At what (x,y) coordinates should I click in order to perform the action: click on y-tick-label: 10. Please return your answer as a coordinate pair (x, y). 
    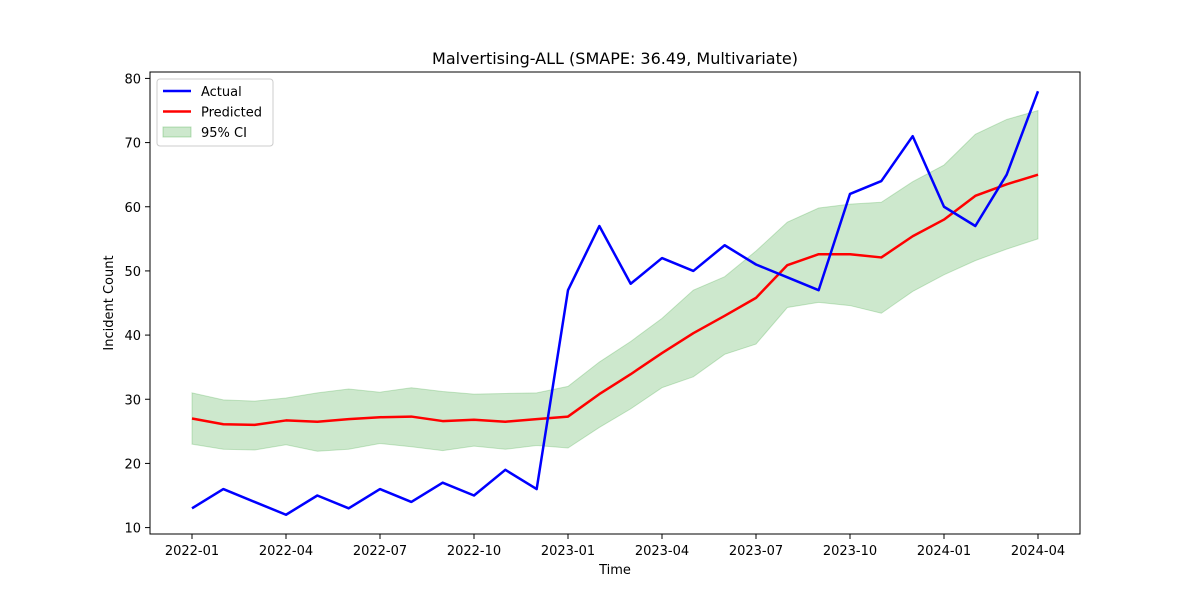
    Looking at the image, I should click on (132, 529).